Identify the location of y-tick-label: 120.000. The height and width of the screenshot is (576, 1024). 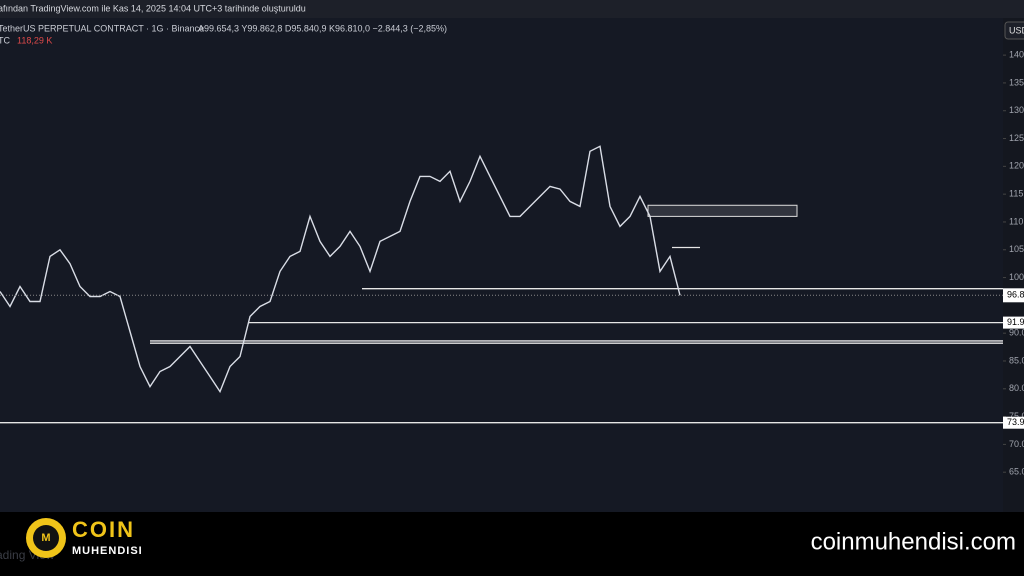
(1016, 166).